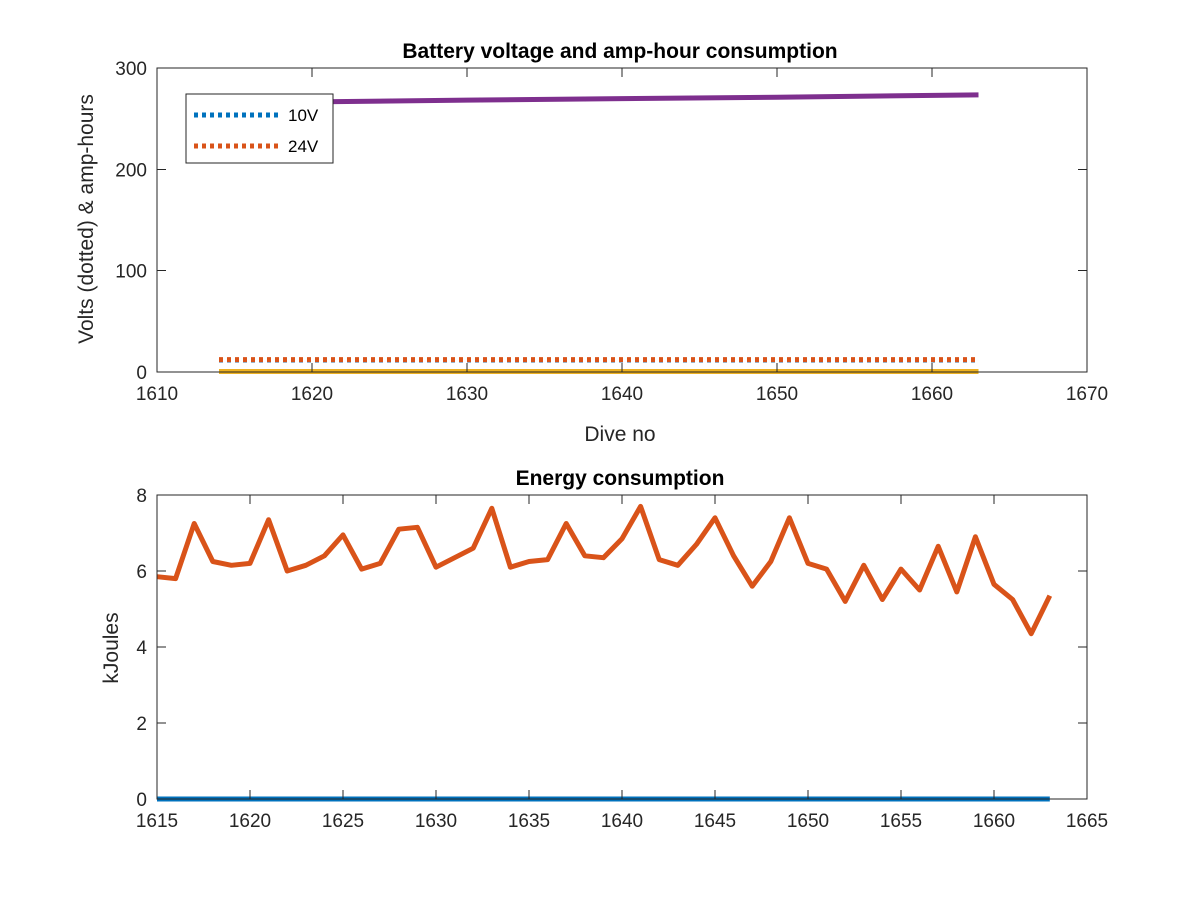 The width and height of the screenshot is (1200, 900). Describe the element at coordinates (901, 821) in the screenshot. I see `energy-x-tick-label: 1655` at that location.